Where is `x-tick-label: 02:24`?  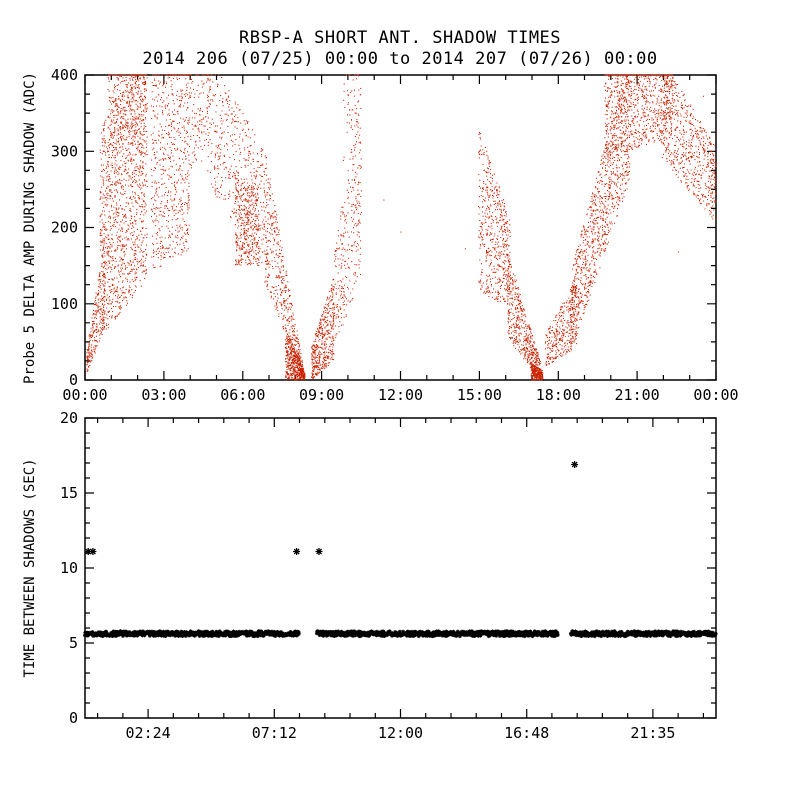 x-tick-label: 02:24 is located at coordinates (148, 733).